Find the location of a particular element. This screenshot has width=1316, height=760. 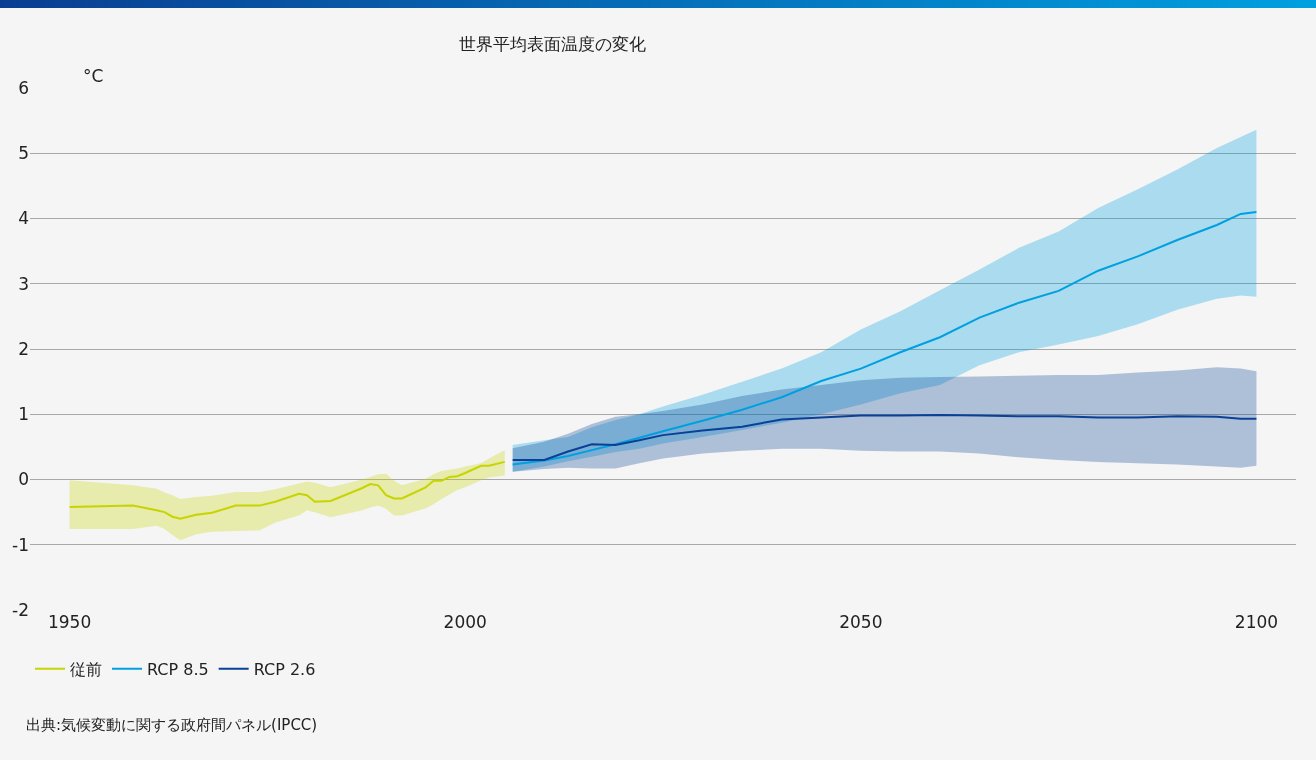

x-tick-label: 2100 is located at coordinates (1256, 622).